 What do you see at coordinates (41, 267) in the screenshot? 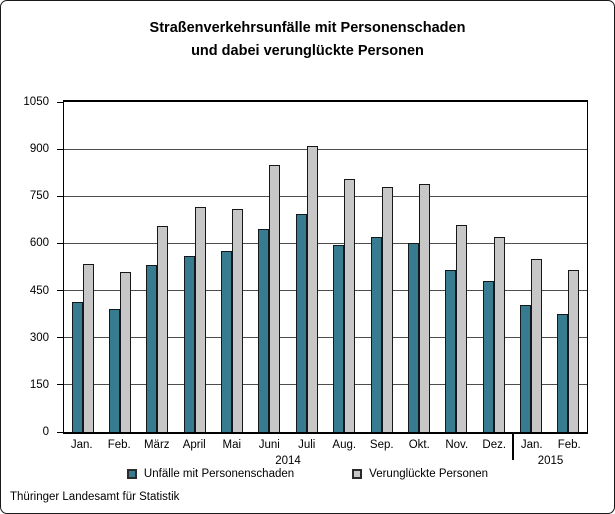
I see `y-axis: 0 150 300 450 600 750 900 1050` at bounding box center [41, 267].